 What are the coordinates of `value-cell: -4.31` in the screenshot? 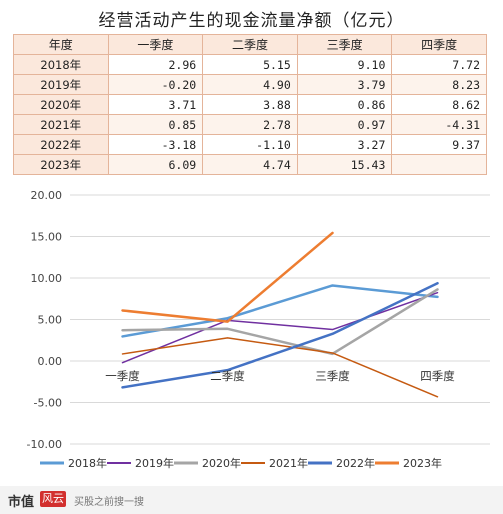 It's located at (439, 124).